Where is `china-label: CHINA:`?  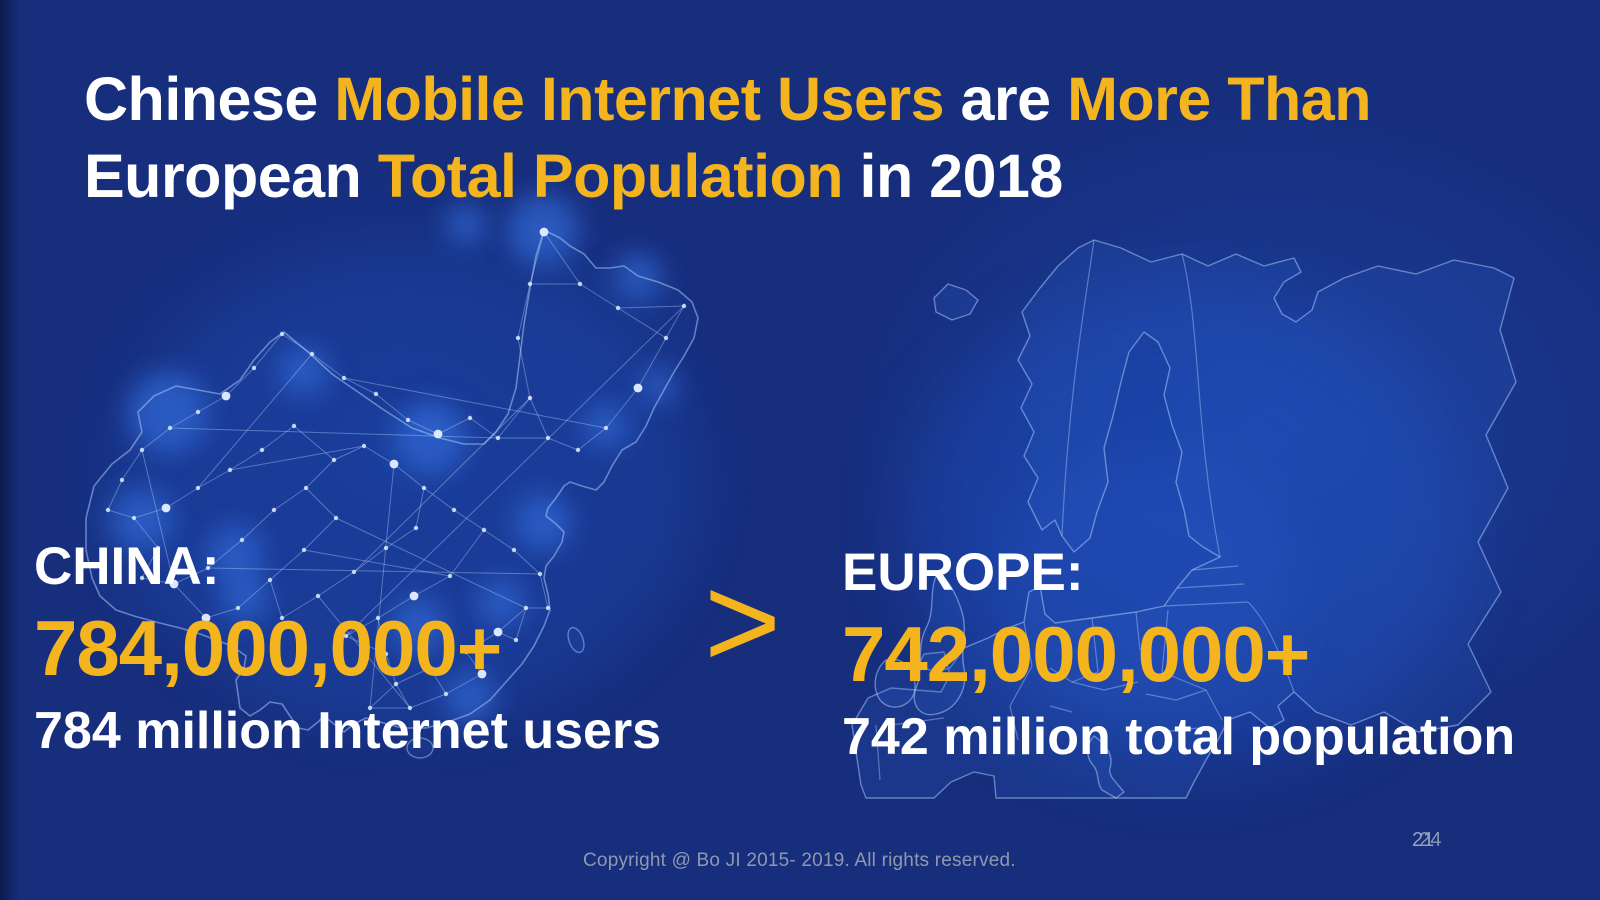 china-label: CHINA: is located at coordinates (127, 566).